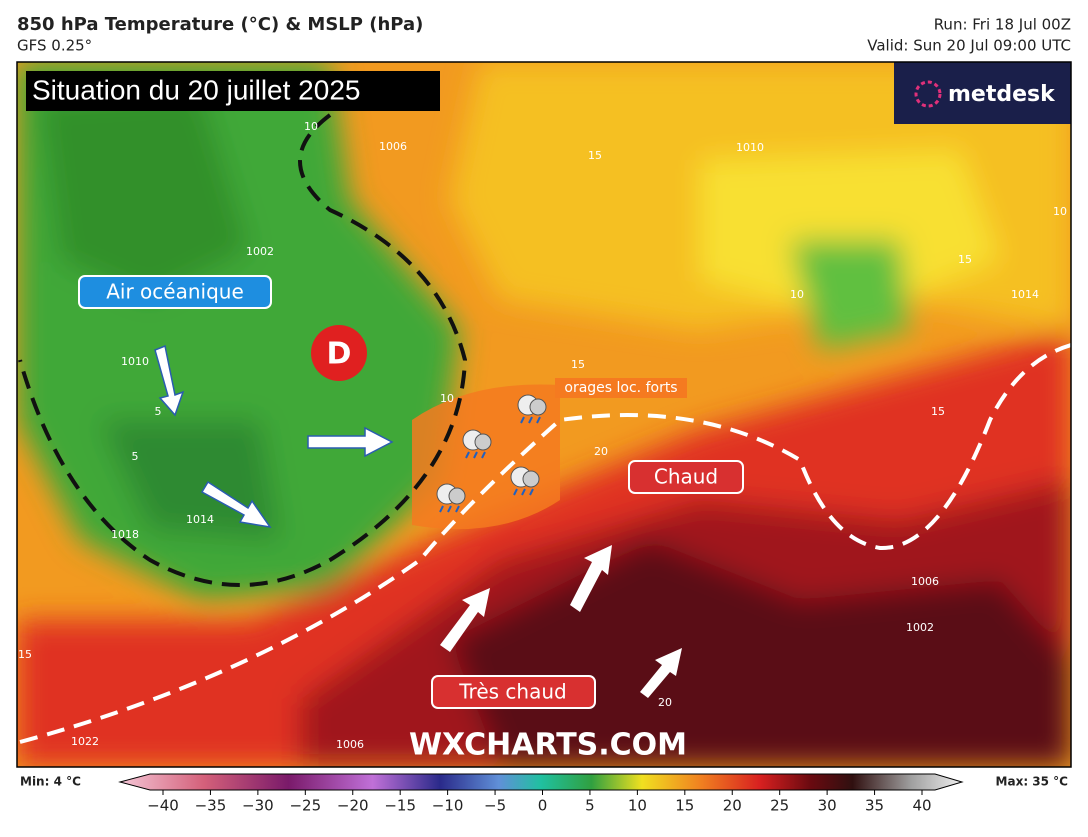 The height and width of the screenshot is (837, 1088). I want to click on low-marker, so click(339, 353).